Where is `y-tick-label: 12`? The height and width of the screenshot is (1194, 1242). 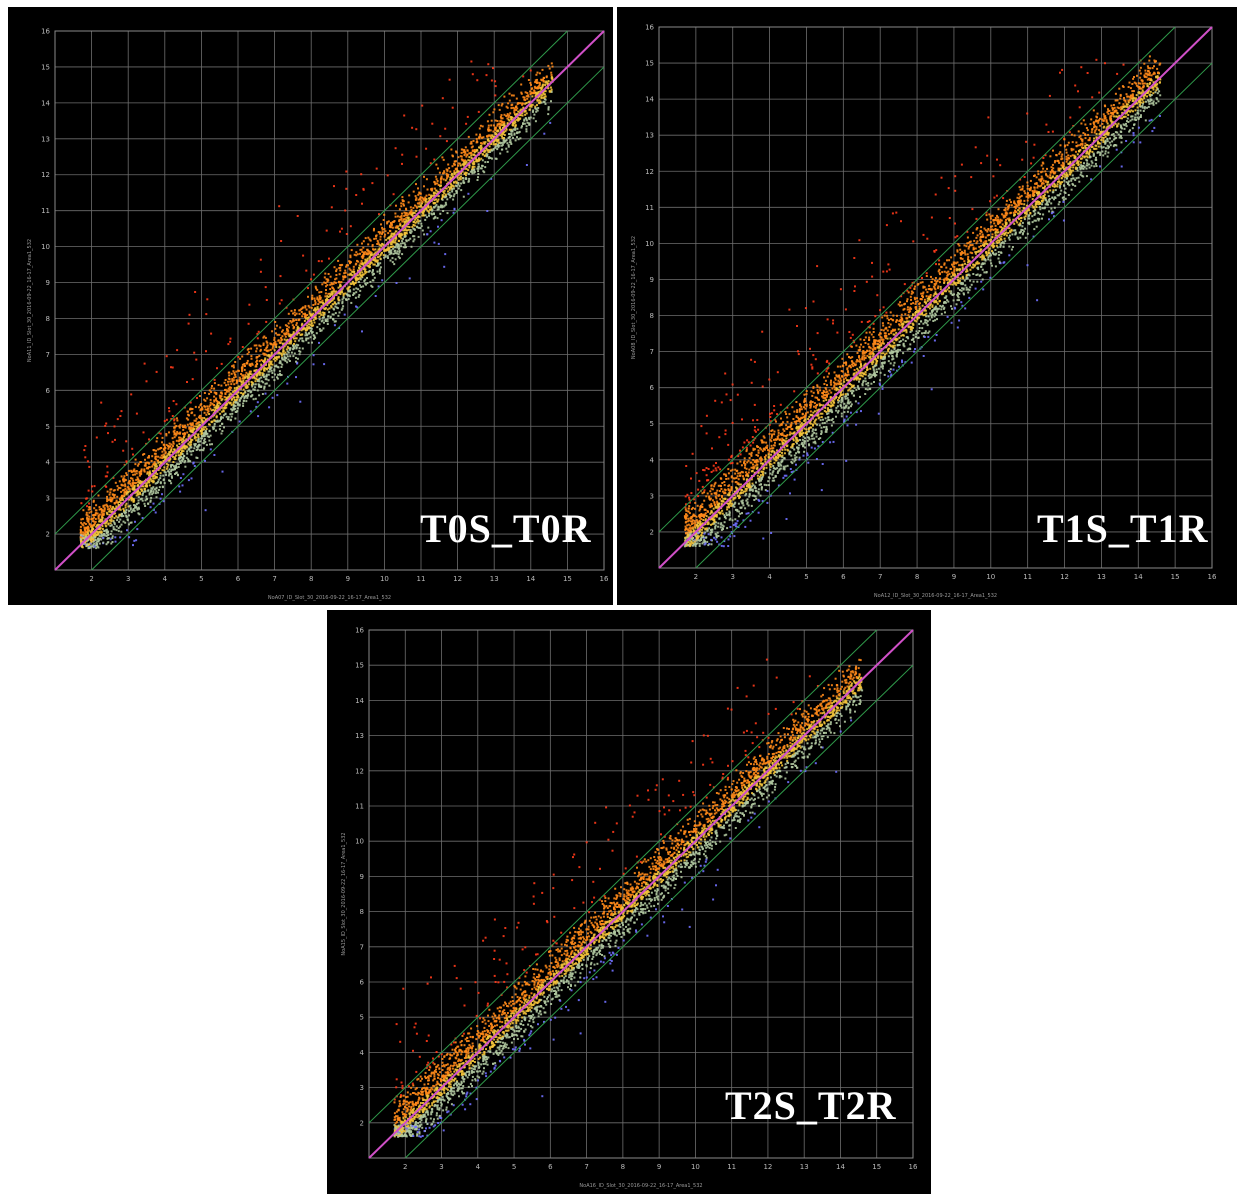 y-tick-label: 12 is located at coordinates (45, 175).